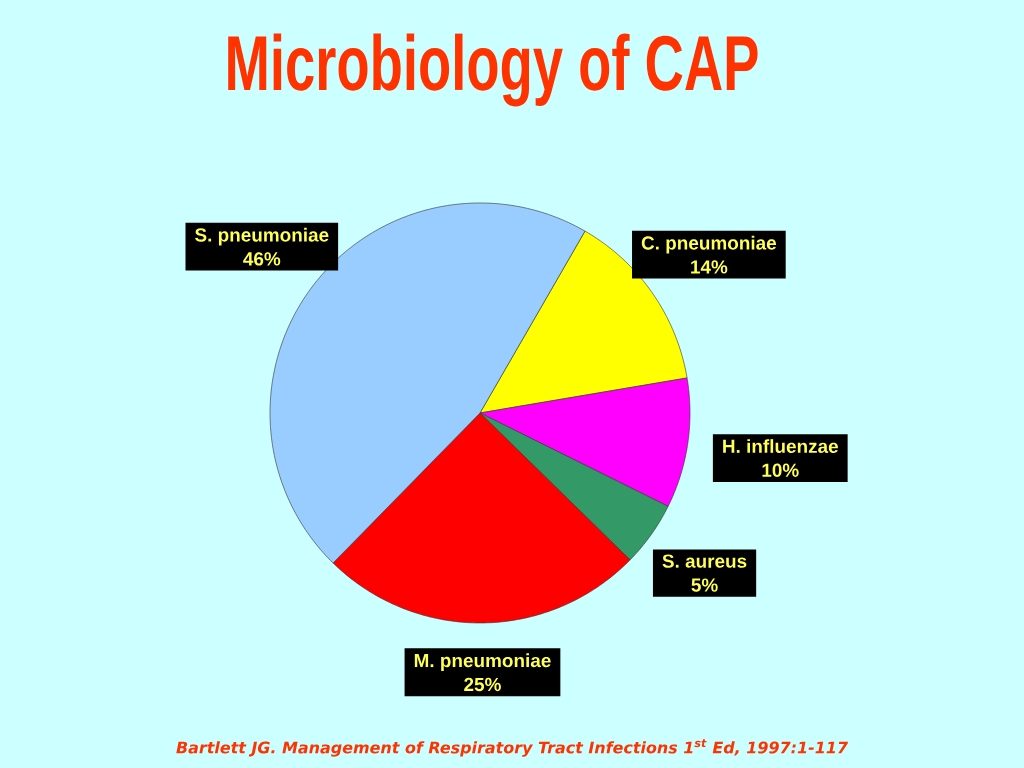  I want to click on data-label: 46%, so click(262, 259).